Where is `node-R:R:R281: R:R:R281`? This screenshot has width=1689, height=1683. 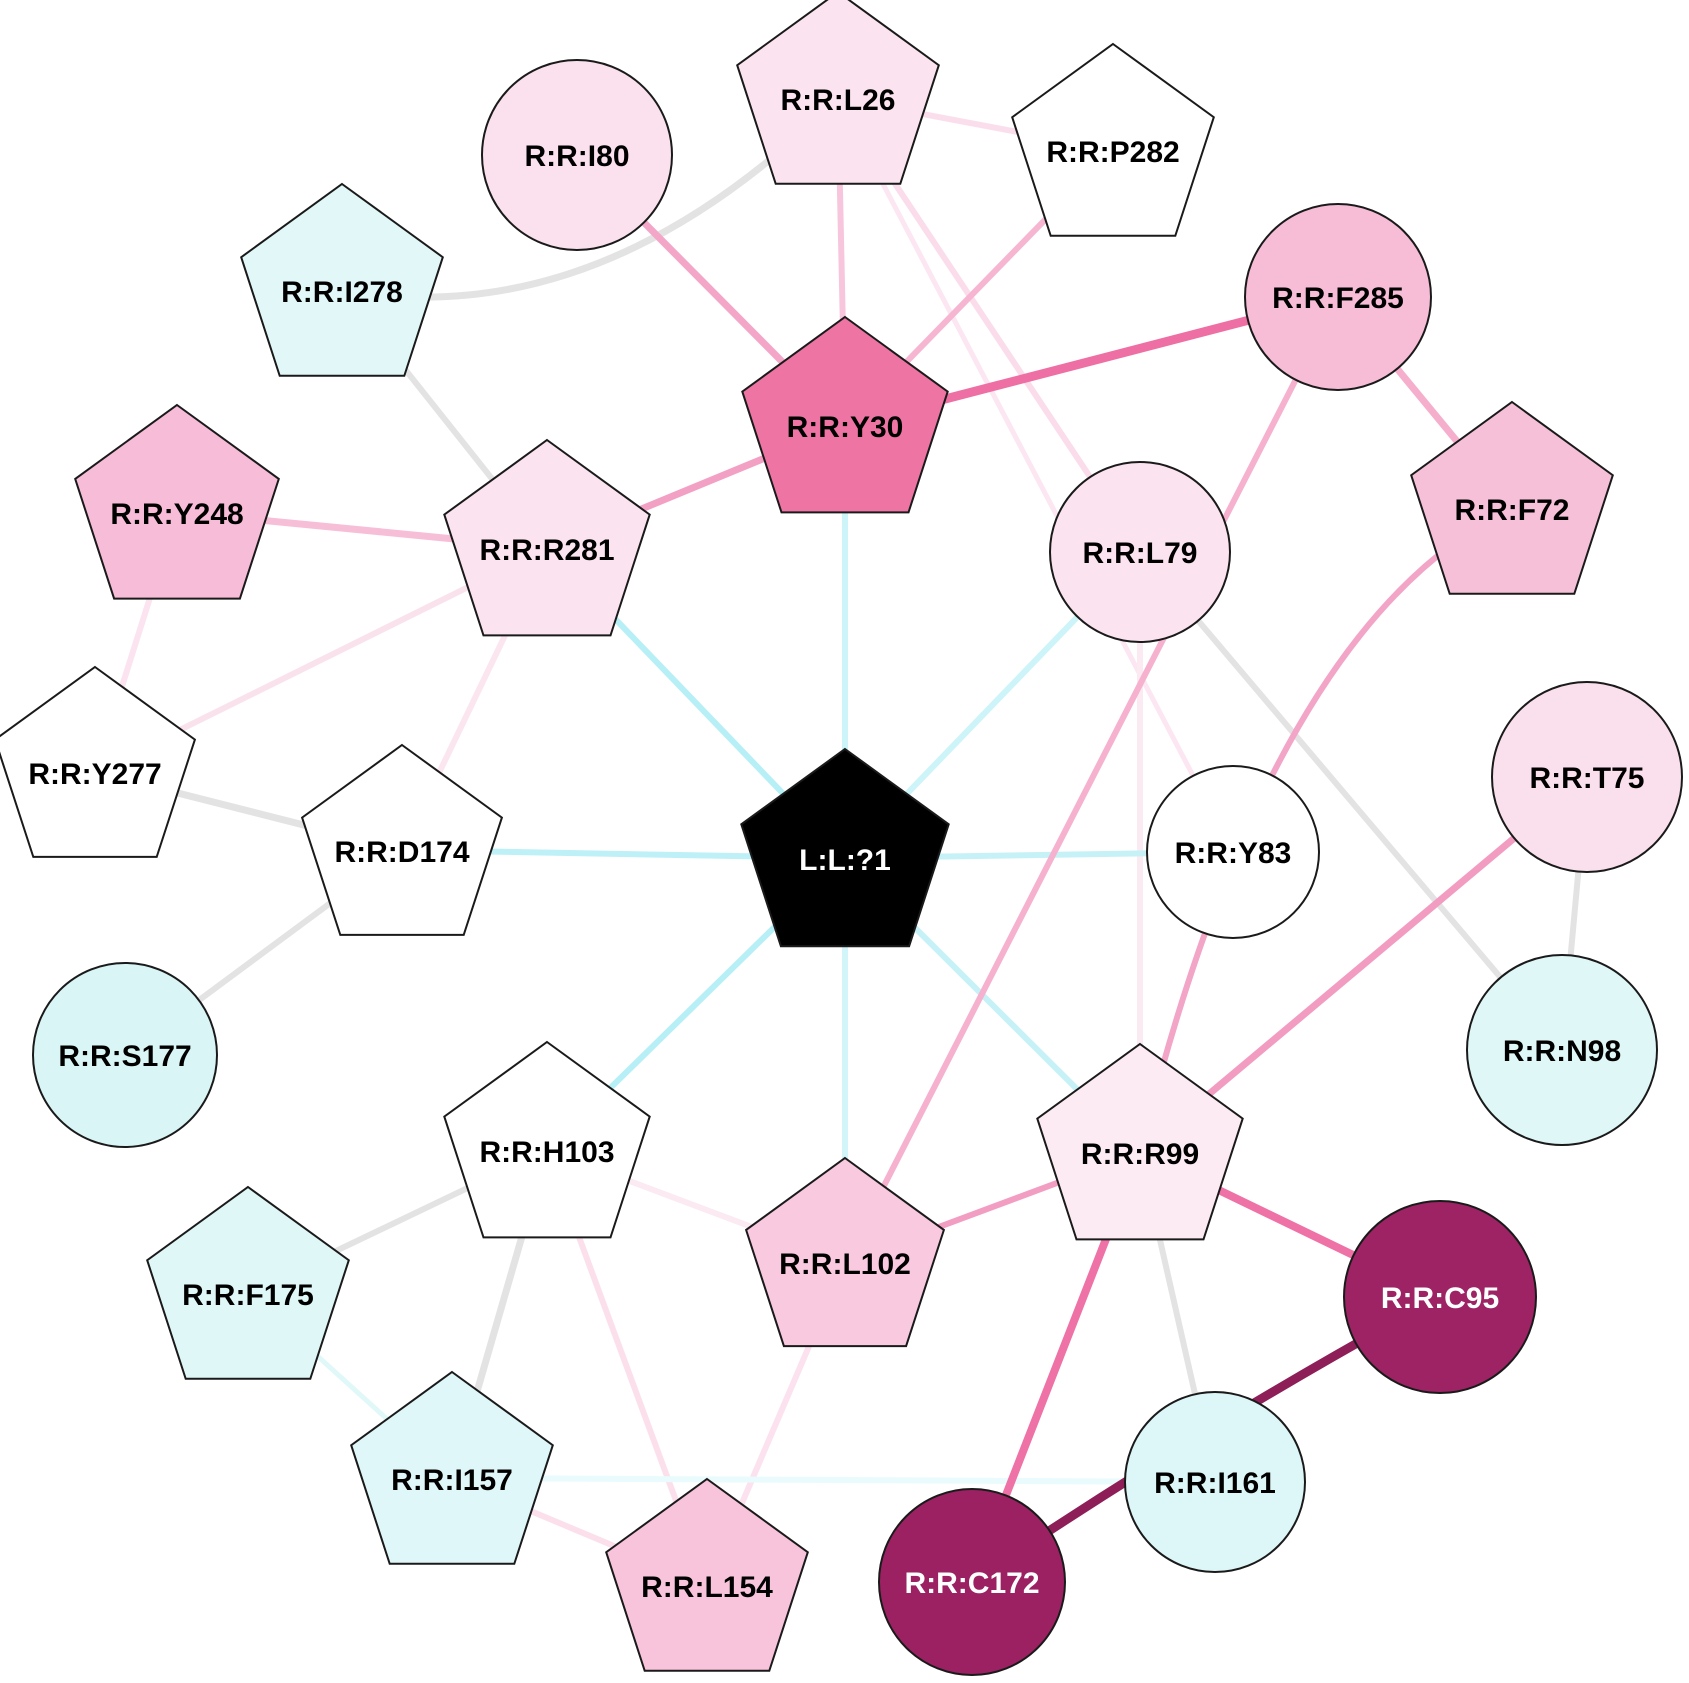
node-R:R:R281: R:R:R281 is located at coordinates (547, 537).